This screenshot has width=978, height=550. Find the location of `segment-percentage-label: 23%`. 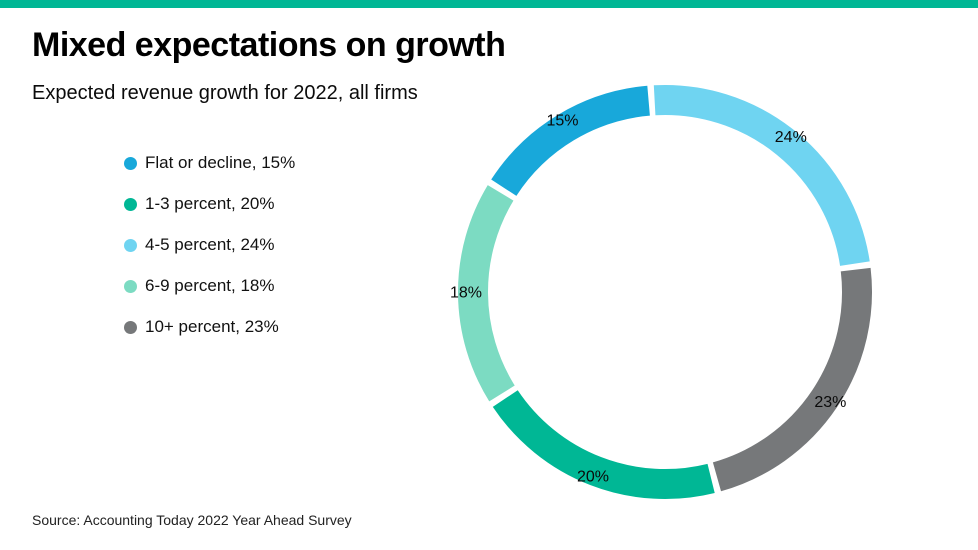

segment-percentage-label: 23% is located at coordinates (830, 402).